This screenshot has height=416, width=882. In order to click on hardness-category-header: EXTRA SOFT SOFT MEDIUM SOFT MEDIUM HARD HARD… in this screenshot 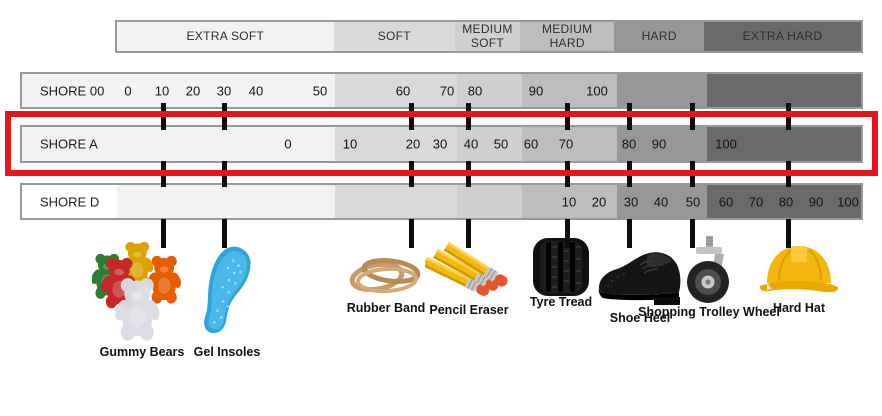, I will do `click(489, 36)`.